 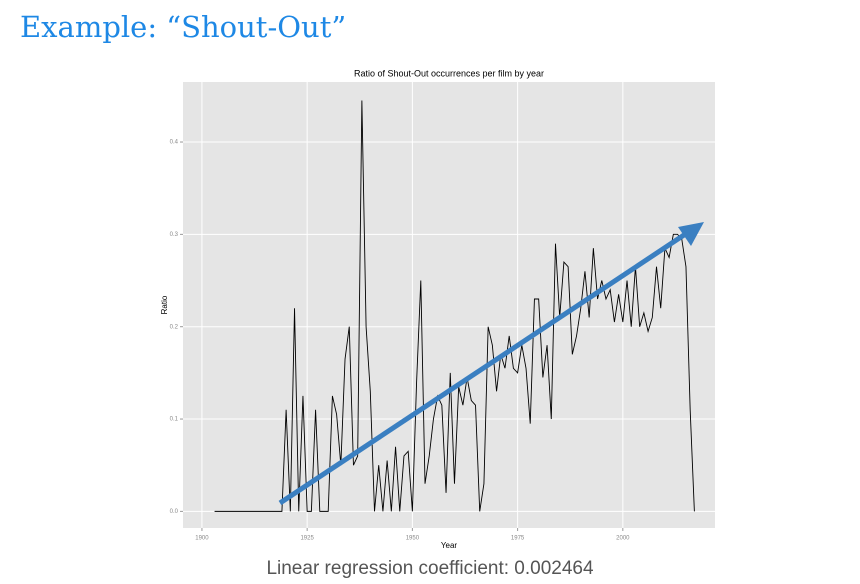 What do you see at coordinates (174, 512) in the screenshot?
I see `y-tick-label: 0.0` at bounding box center [174, 512].